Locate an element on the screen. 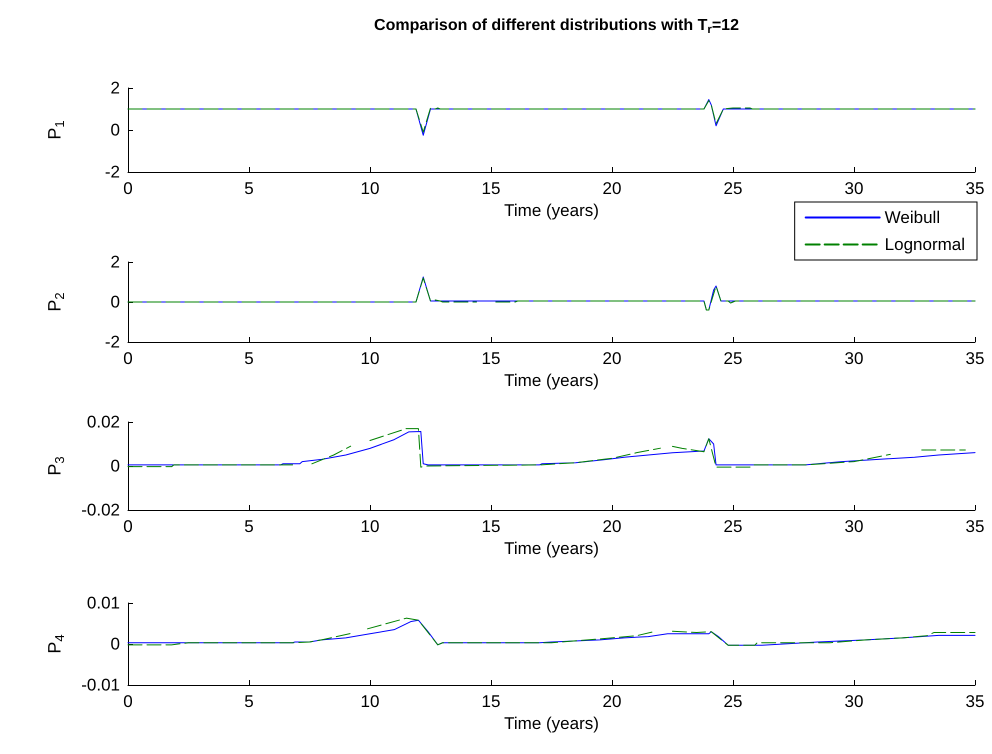  legend-label: Lognormal is located at coordinates (924, 244).